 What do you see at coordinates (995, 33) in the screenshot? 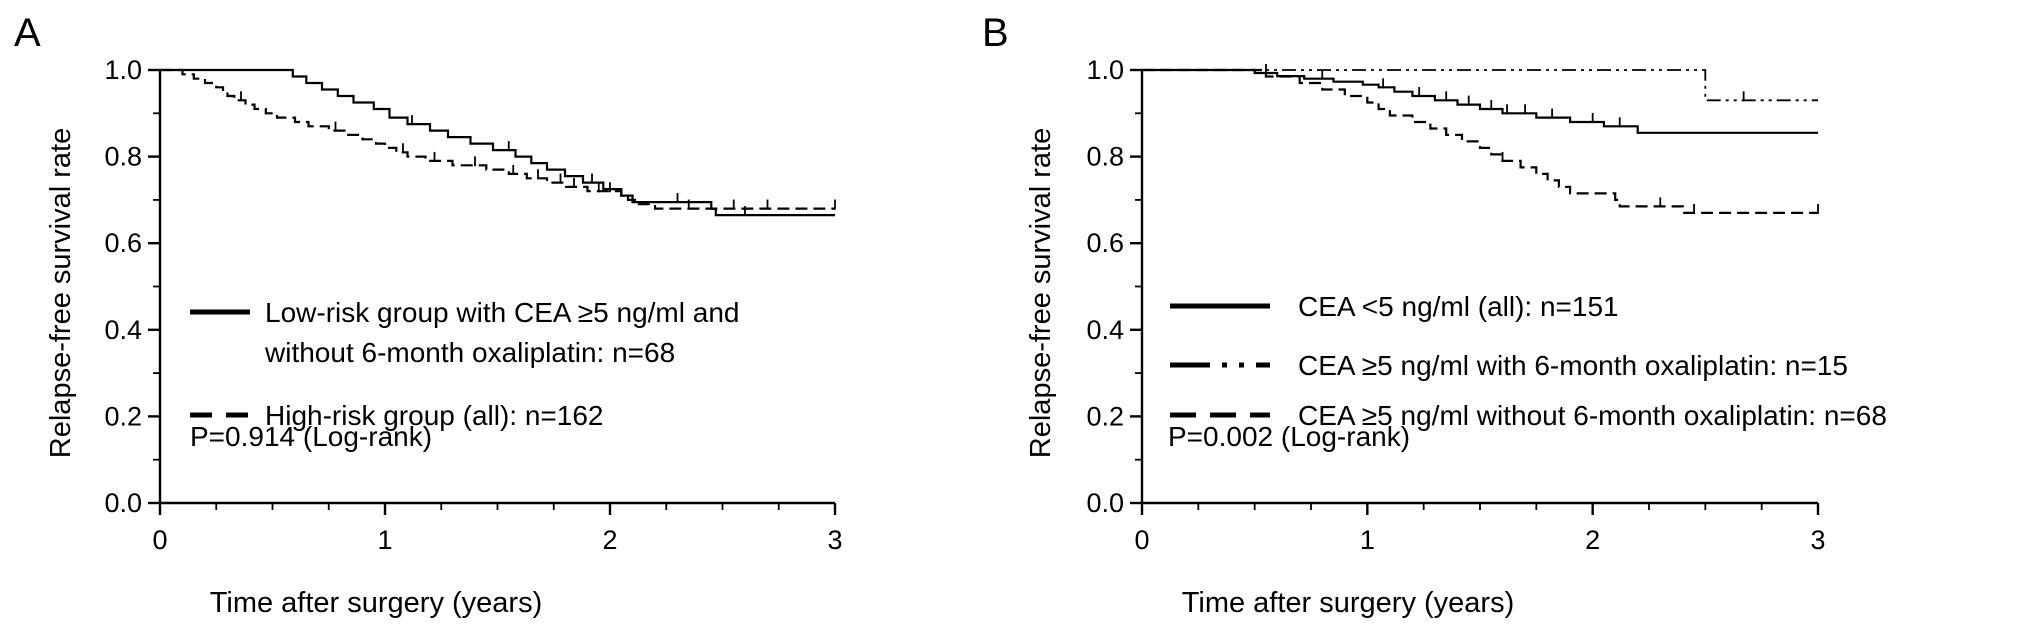
I see `panel-b-letter: B` at bounding box center [995, 33].